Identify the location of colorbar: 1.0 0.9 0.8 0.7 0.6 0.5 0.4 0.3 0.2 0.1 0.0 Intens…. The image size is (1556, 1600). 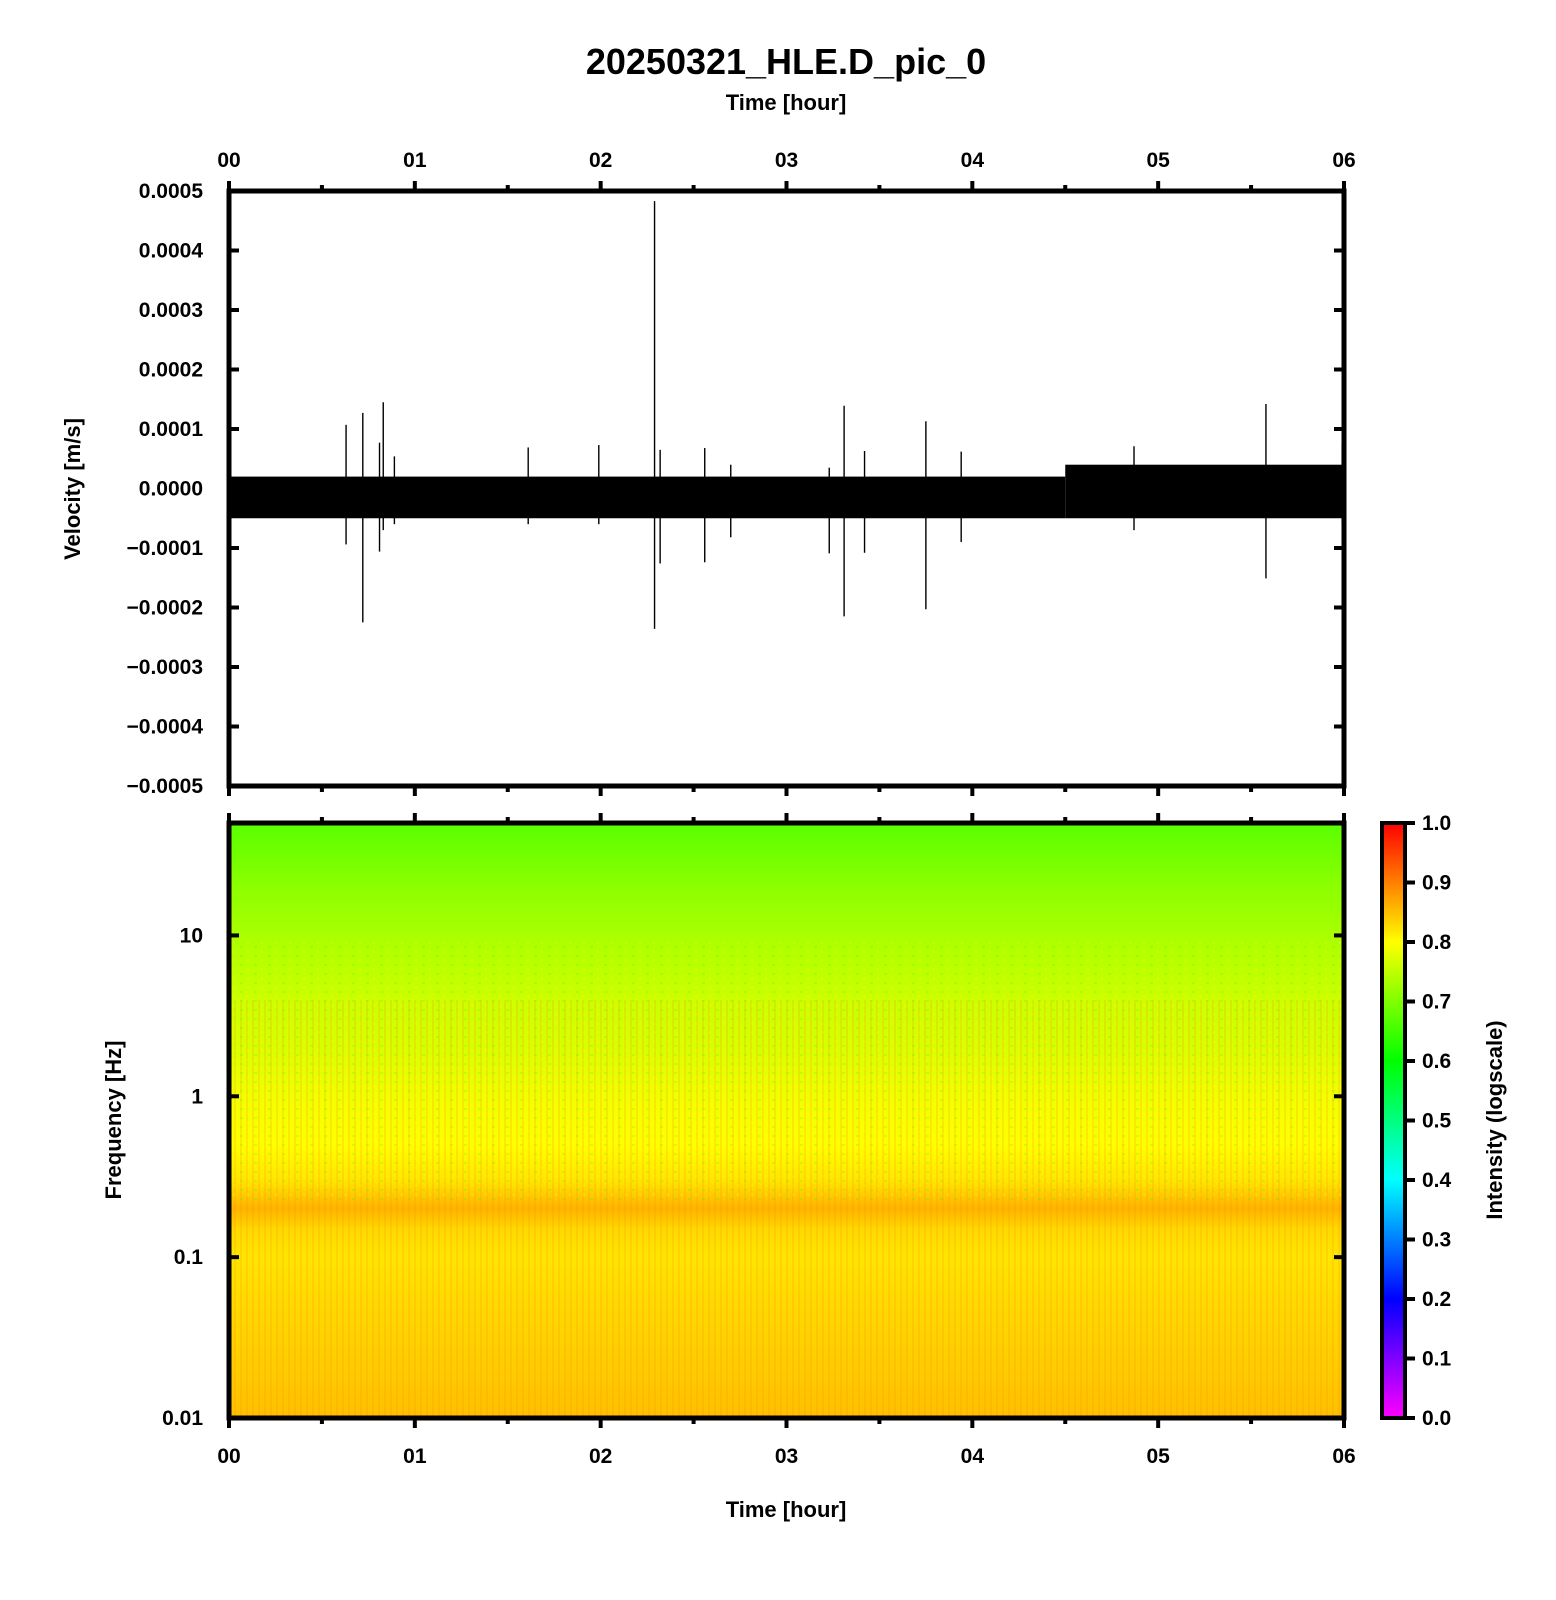
(1443, 1121).